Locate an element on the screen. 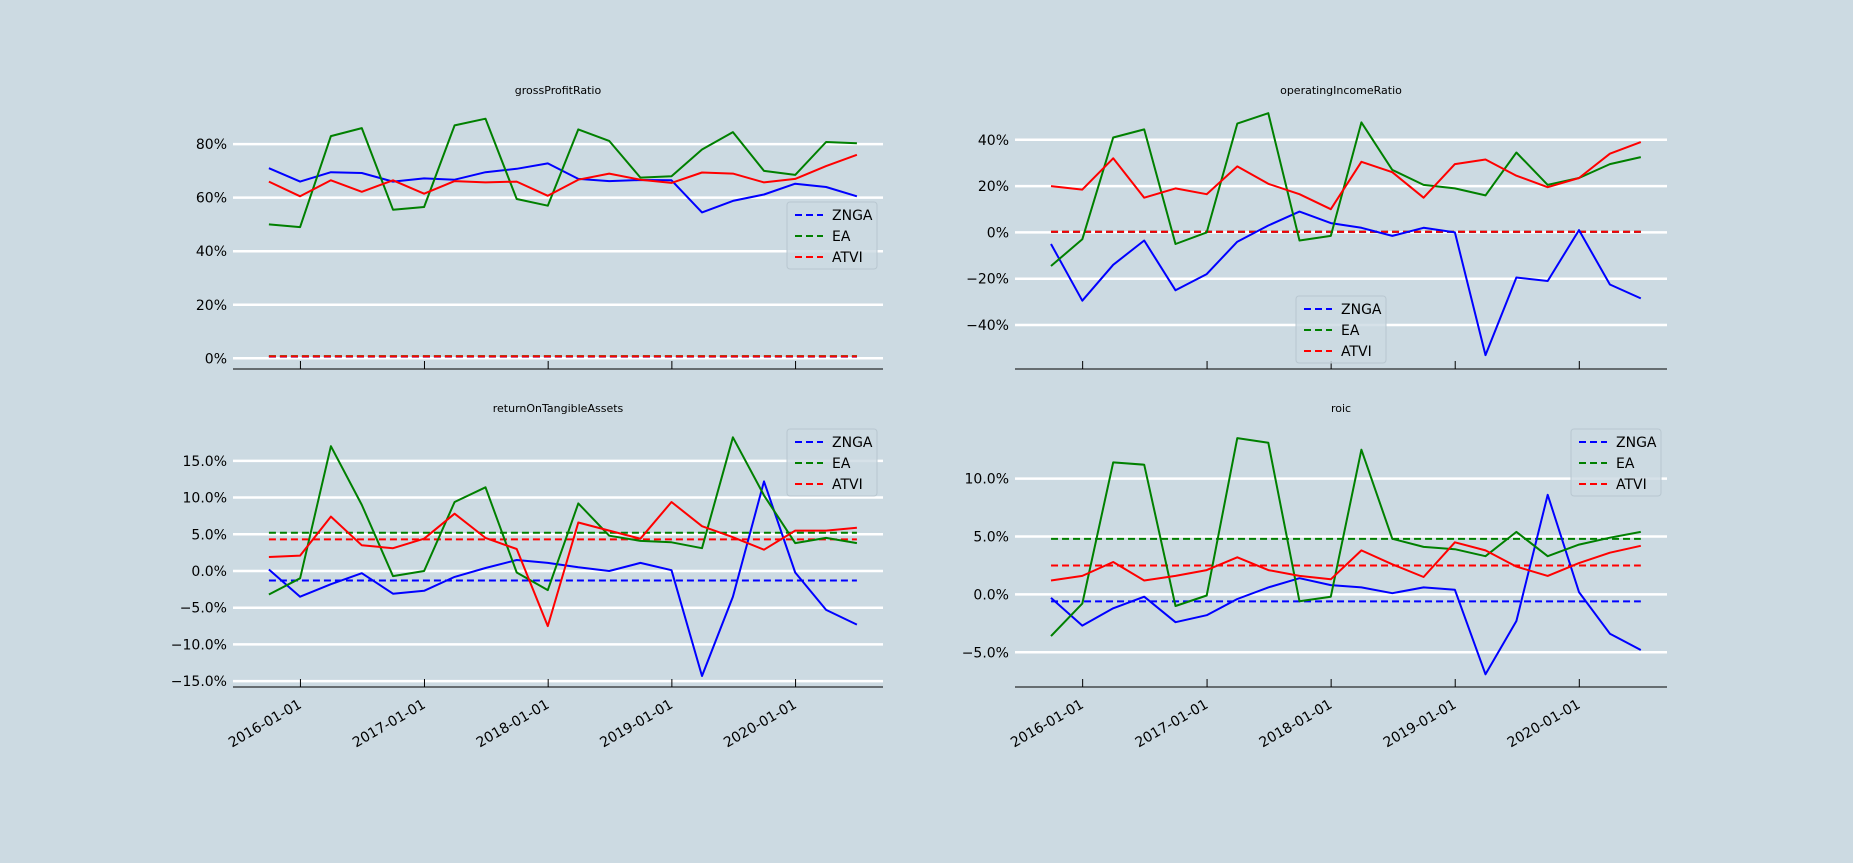  chart-panel: grossProfitRatio 0% 20% 40% 60% 80% ZNGA EA ATVI is located at coordinates (539, 227).